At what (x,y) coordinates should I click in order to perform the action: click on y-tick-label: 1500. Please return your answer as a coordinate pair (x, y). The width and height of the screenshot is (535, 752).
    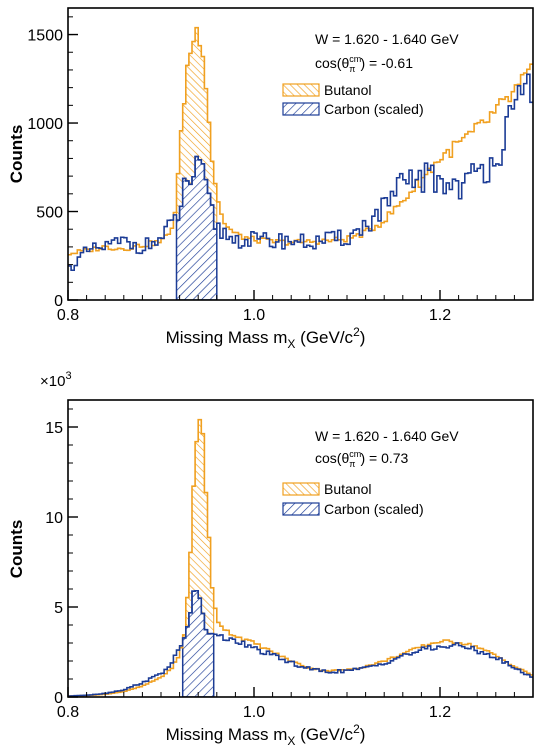
    Looking at the image, I should click on (45, 36).